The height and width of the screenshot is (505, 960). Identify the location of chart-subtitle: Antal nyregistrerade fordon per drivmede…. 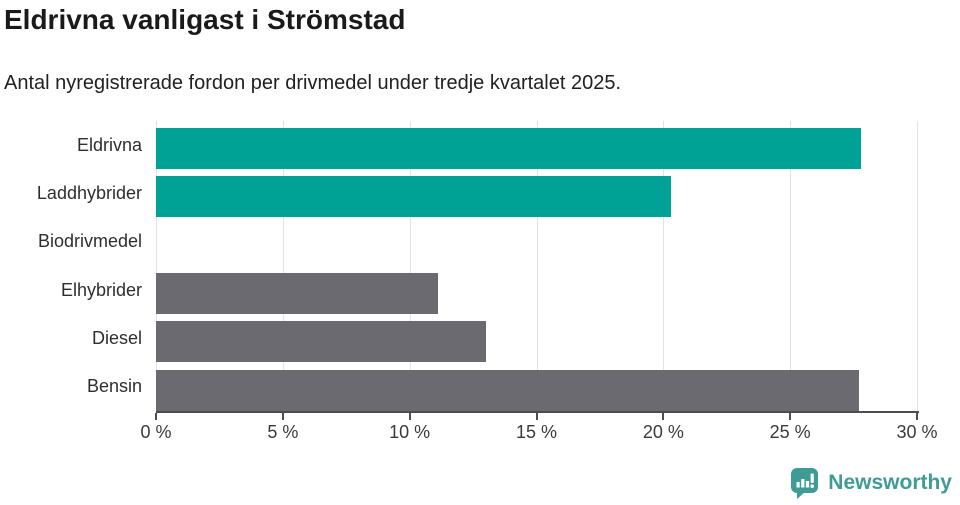
(313, 83).